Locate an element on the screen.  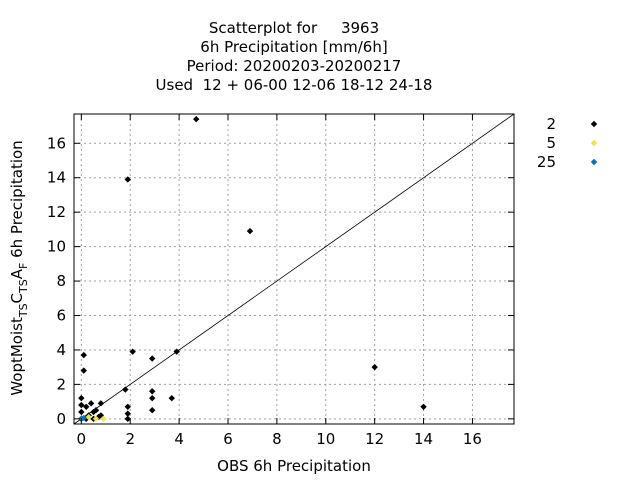
y-tick-label: 4 is located at coordinates (61, 350).